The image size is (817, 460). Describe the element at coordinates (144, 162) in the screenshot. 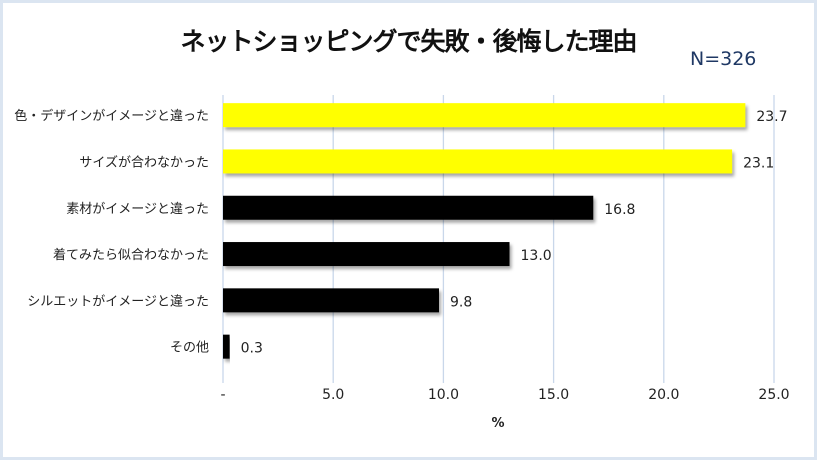

I see `category-label: サイズが合わなかった` at that location.